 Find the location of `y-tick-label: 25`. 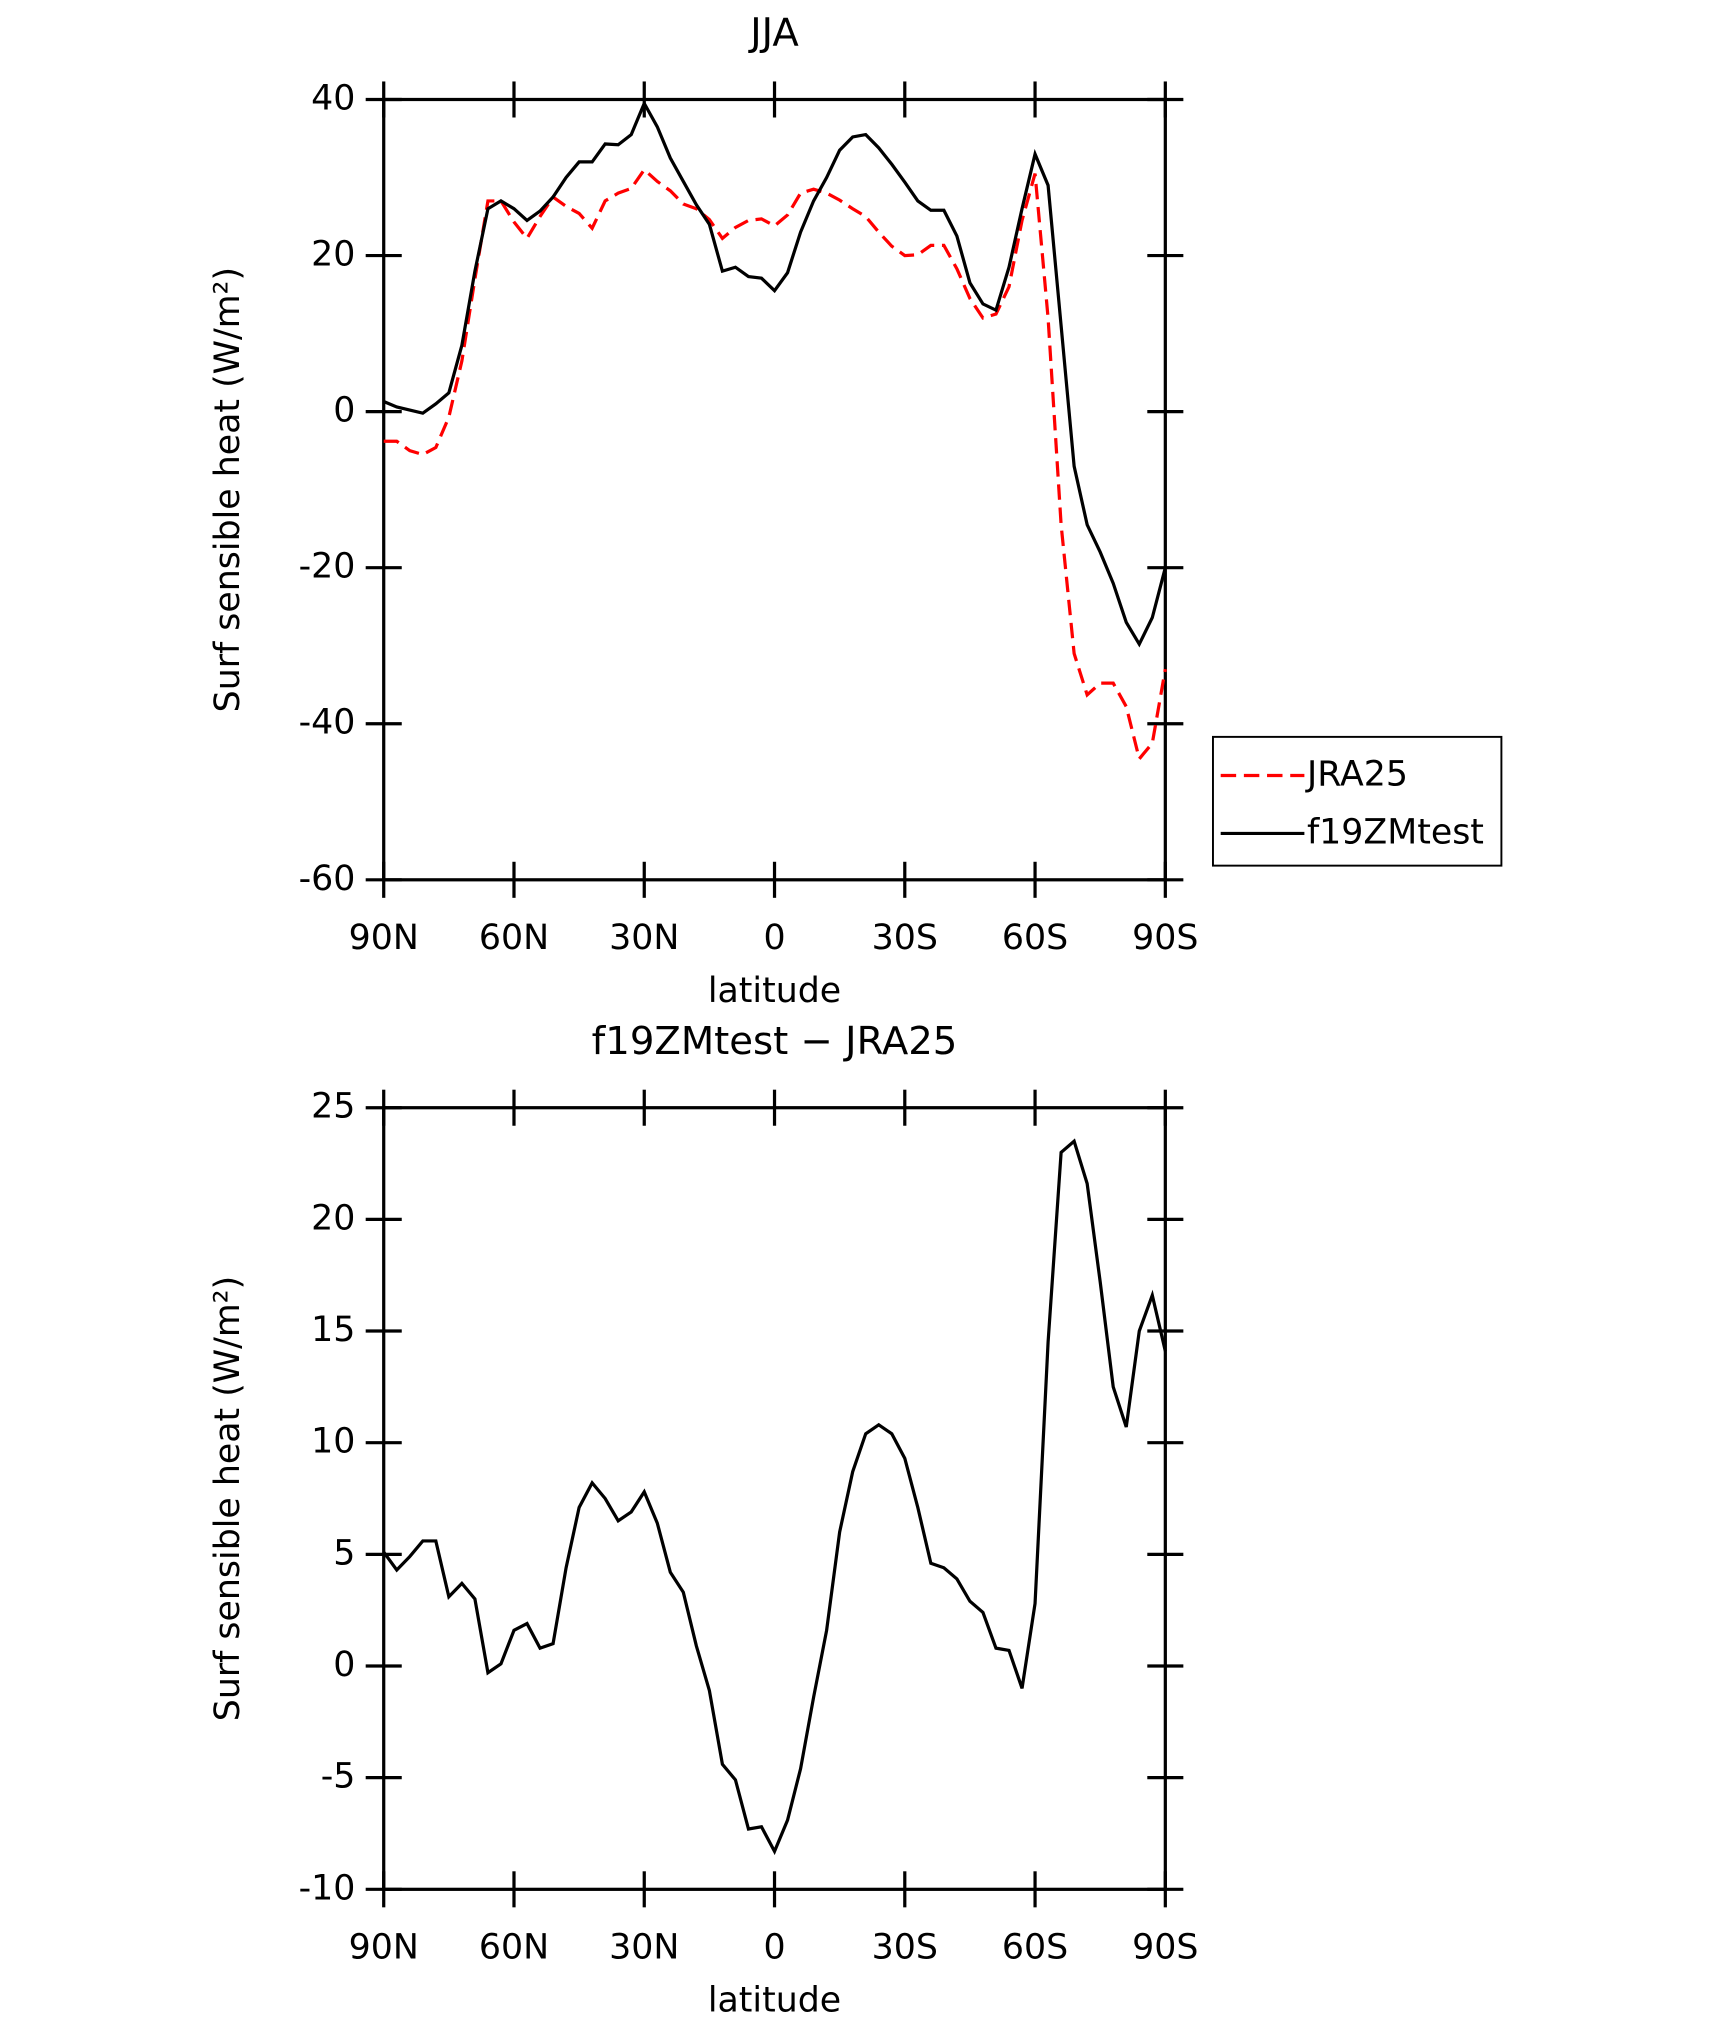

y-tick-label: 25 is located at coordinates (333, 1107).